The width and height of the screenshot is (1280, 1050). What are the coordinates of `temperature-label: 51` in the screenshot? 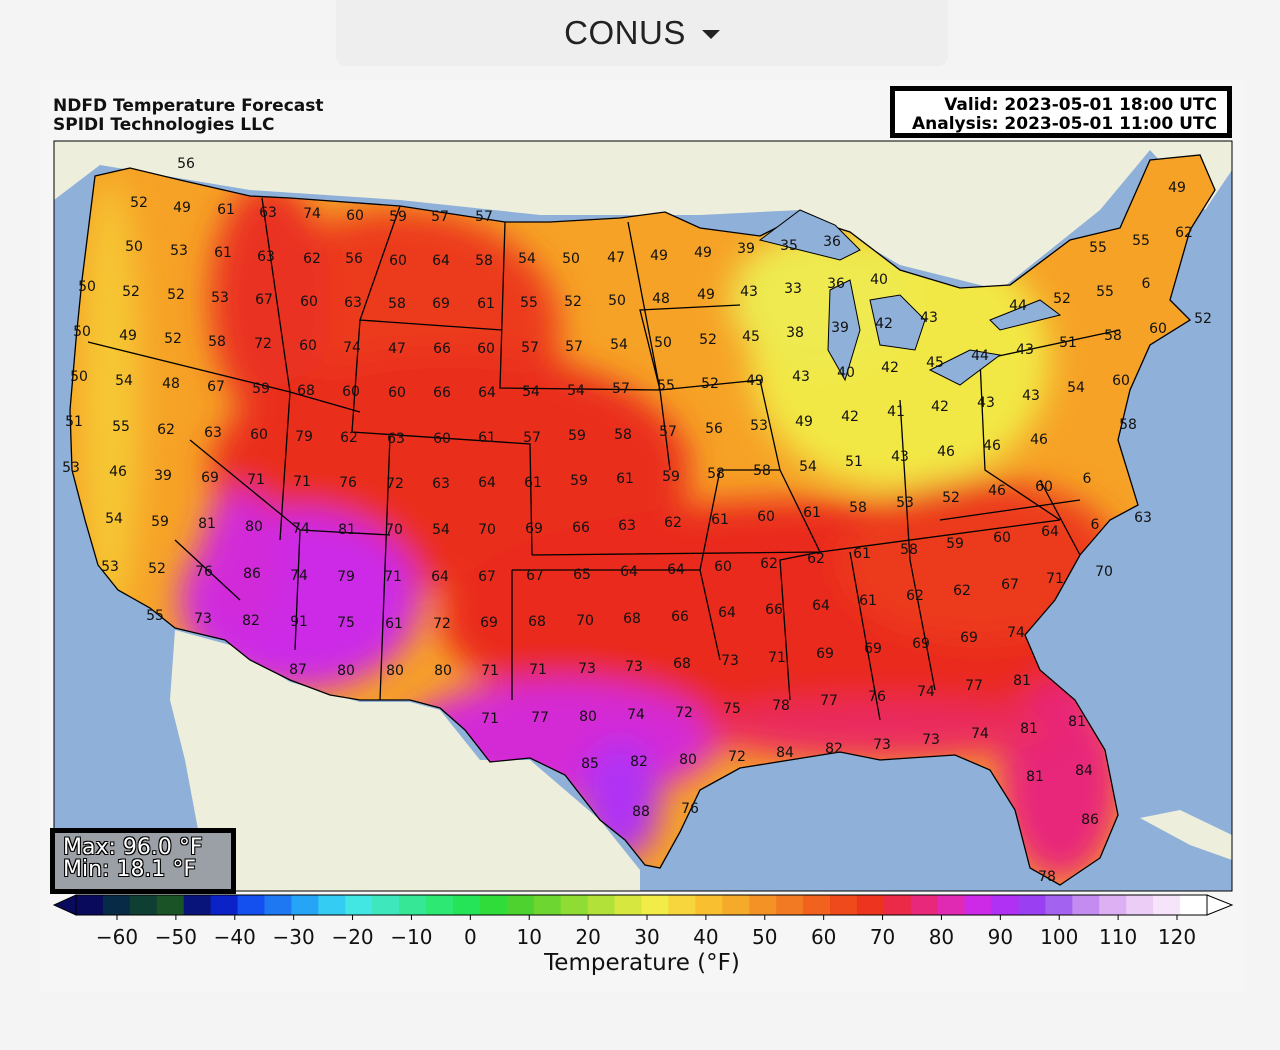 It's located at (74, 422).